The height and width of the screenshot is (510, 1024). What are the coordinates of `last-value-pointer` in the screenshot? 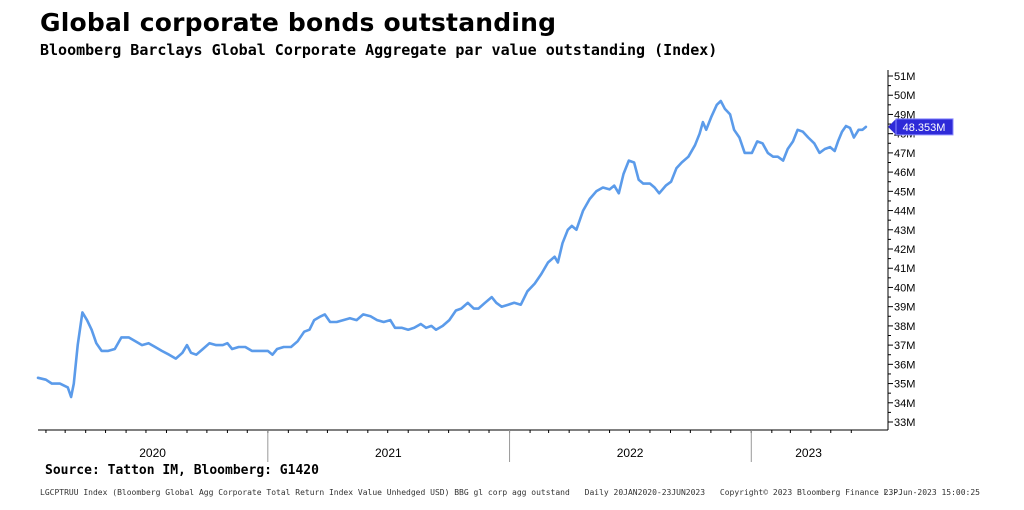 It's located at (892, 126).